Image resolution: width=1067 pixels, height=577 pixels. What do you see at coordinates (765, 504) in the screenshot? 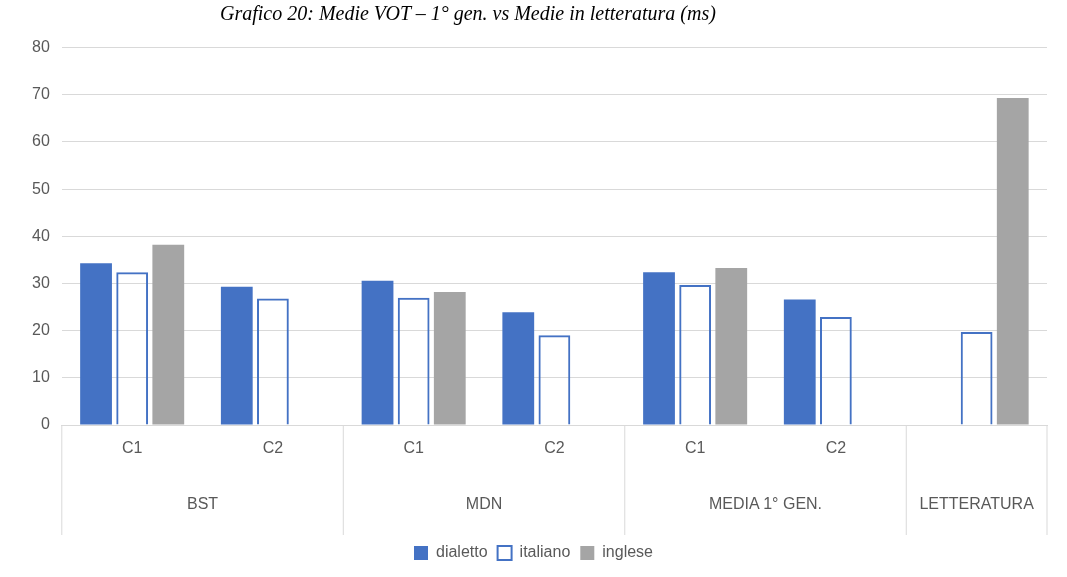
I see `text: MEDIA 1° GEN.` at bounding box center [765, 504].